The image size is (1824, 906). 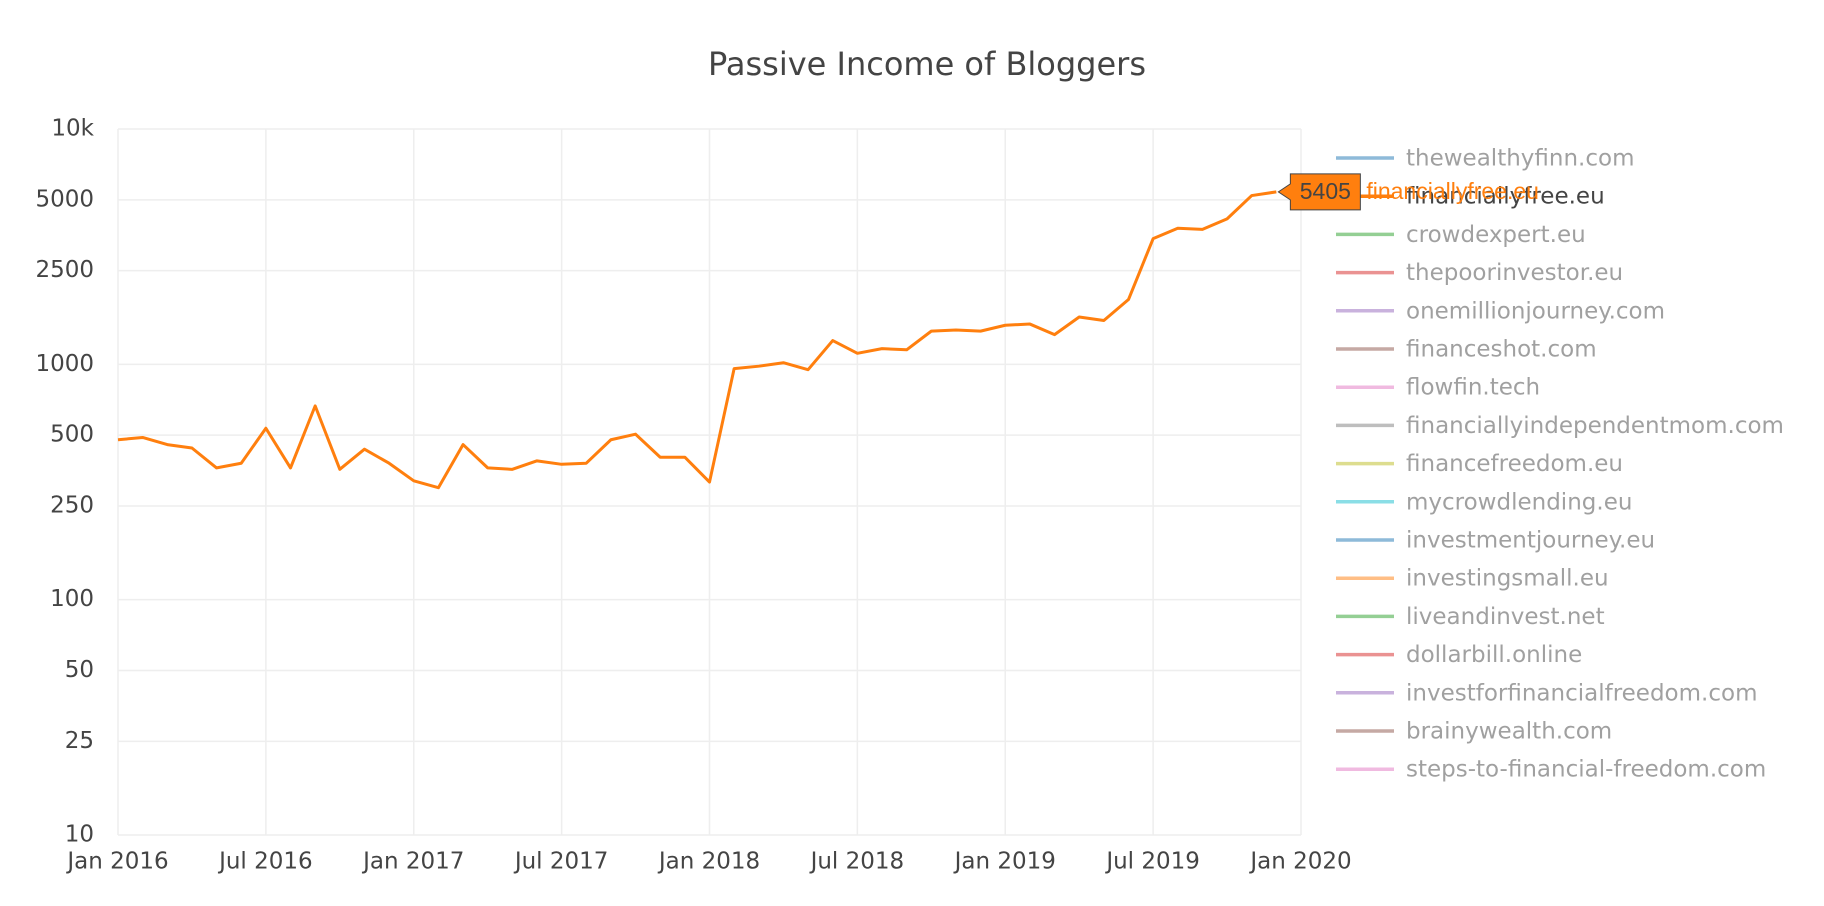 What do you see at coordinates (708, 862) in the screenshot?
I see `x-tick-label: Jan 2018` at bounding box center [708, 862].